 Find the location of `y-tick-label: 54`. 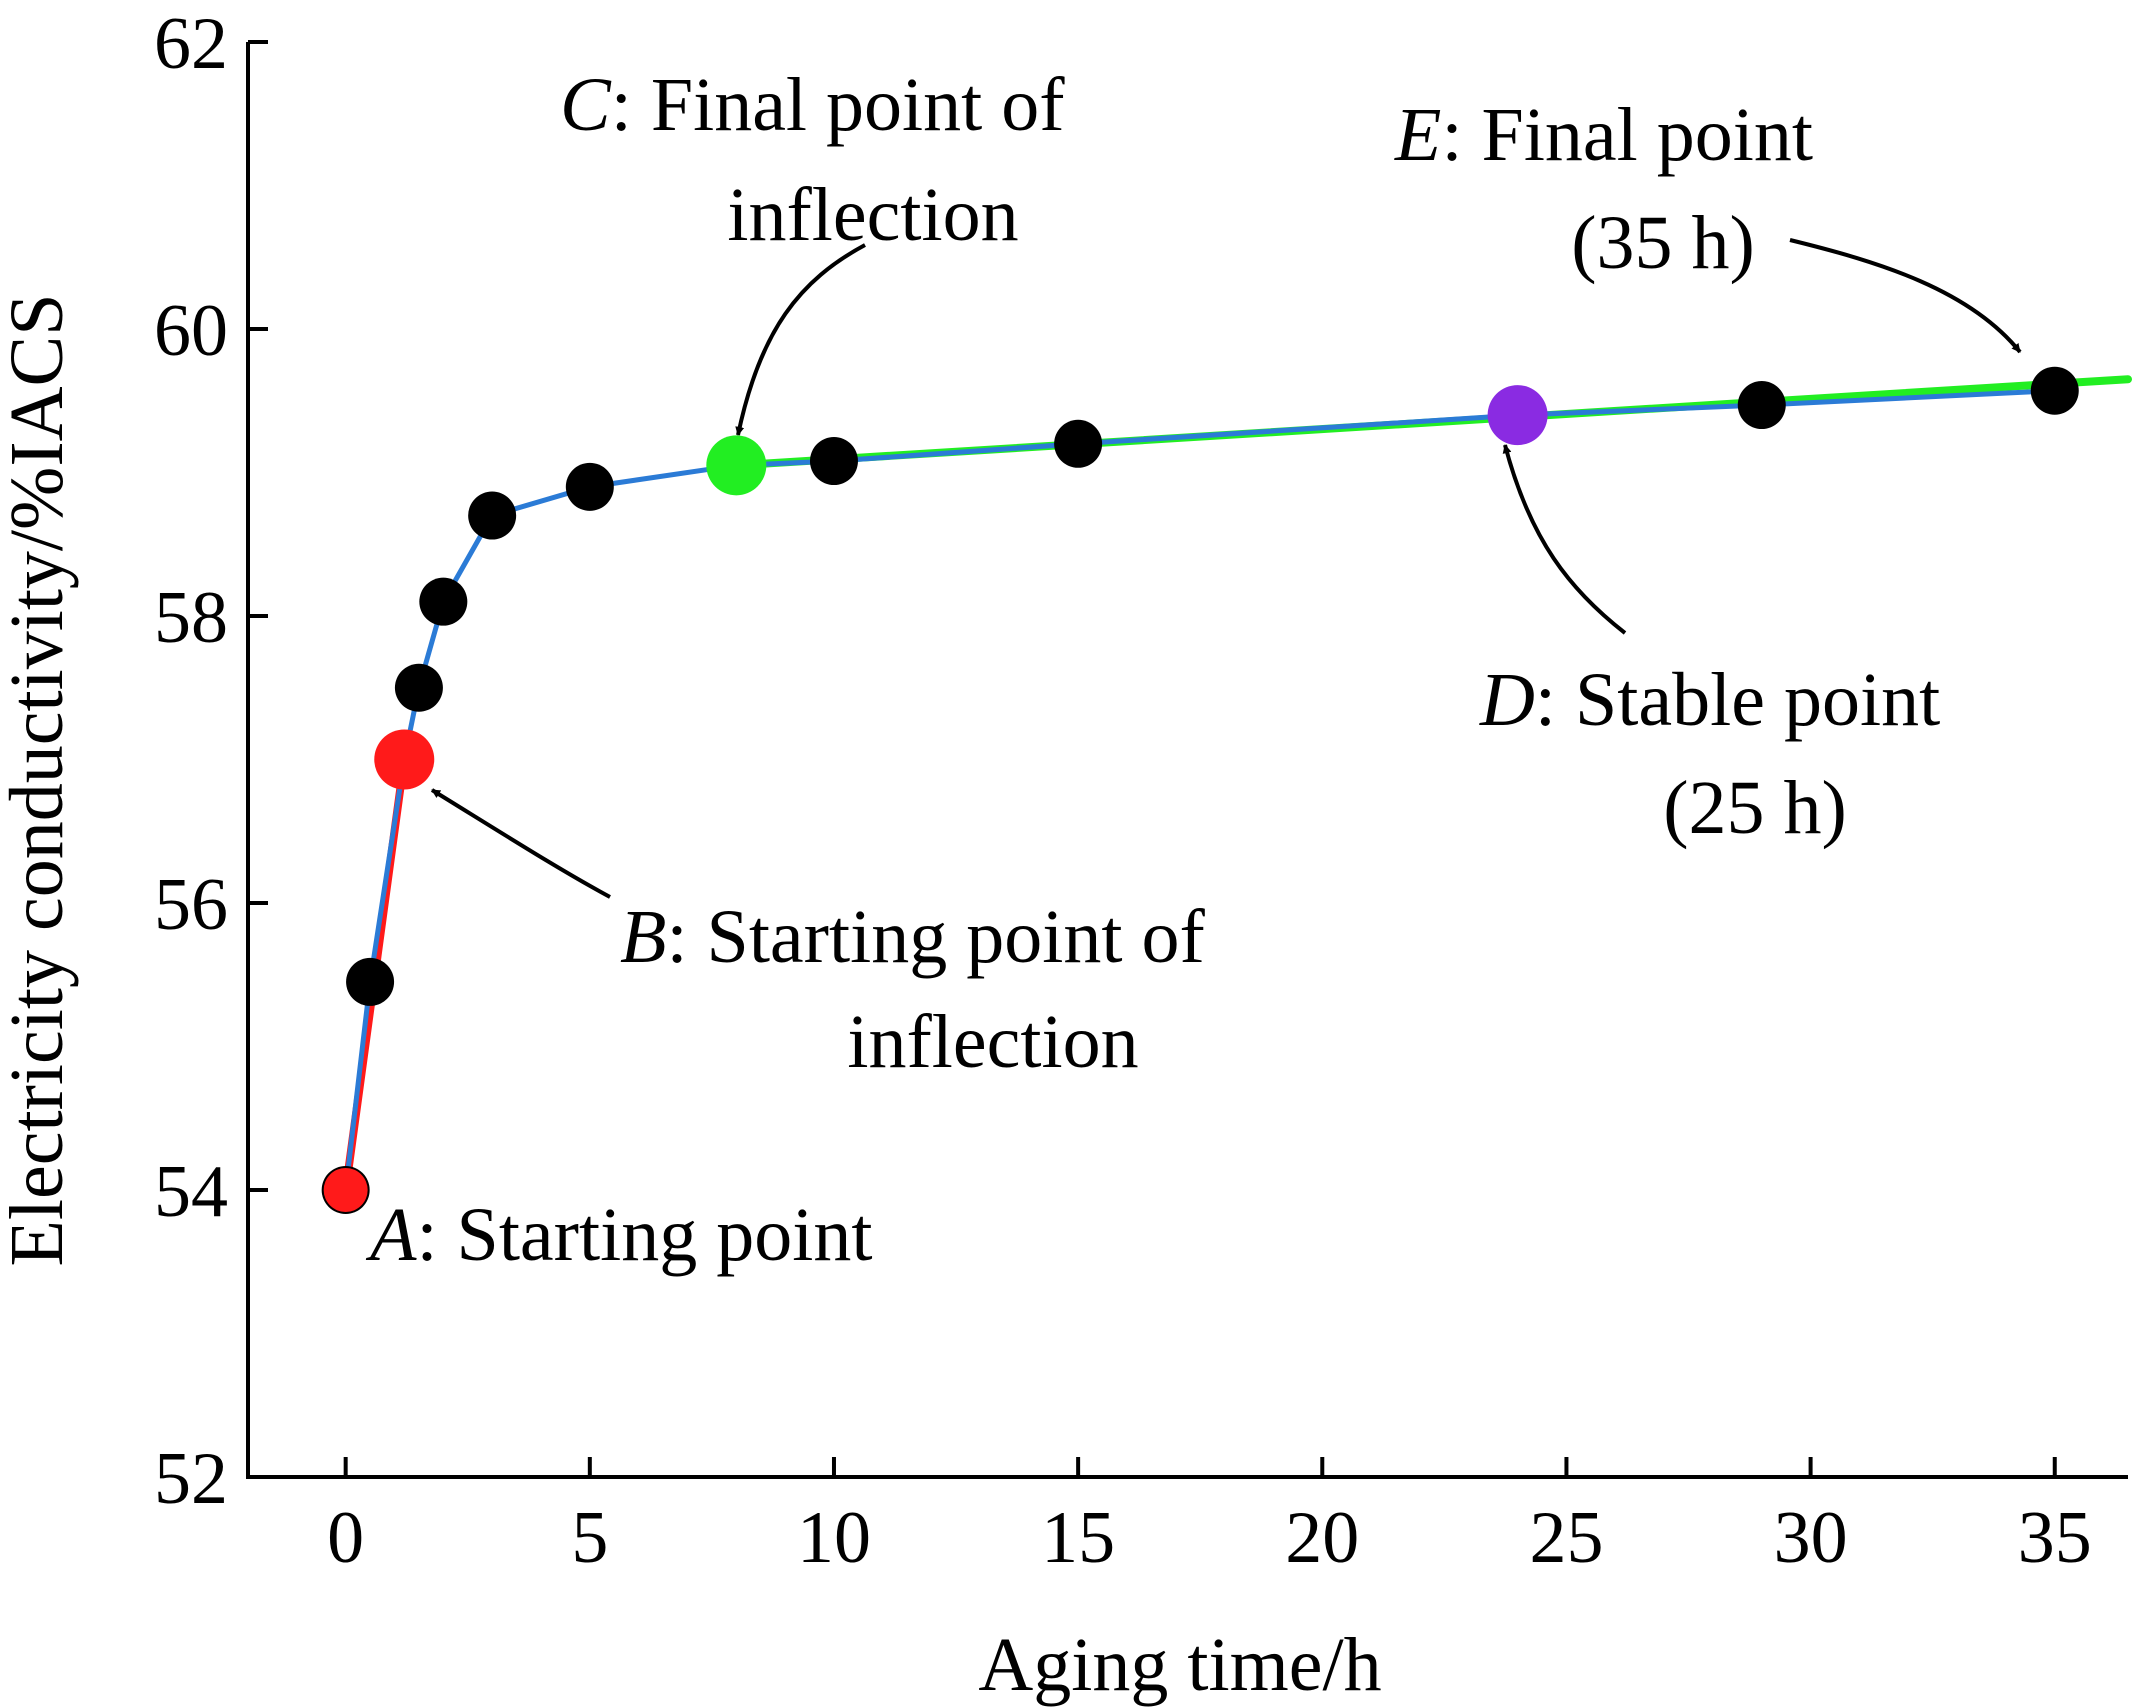

y-tick-label: 54 is located at coordinates (191, 1192).